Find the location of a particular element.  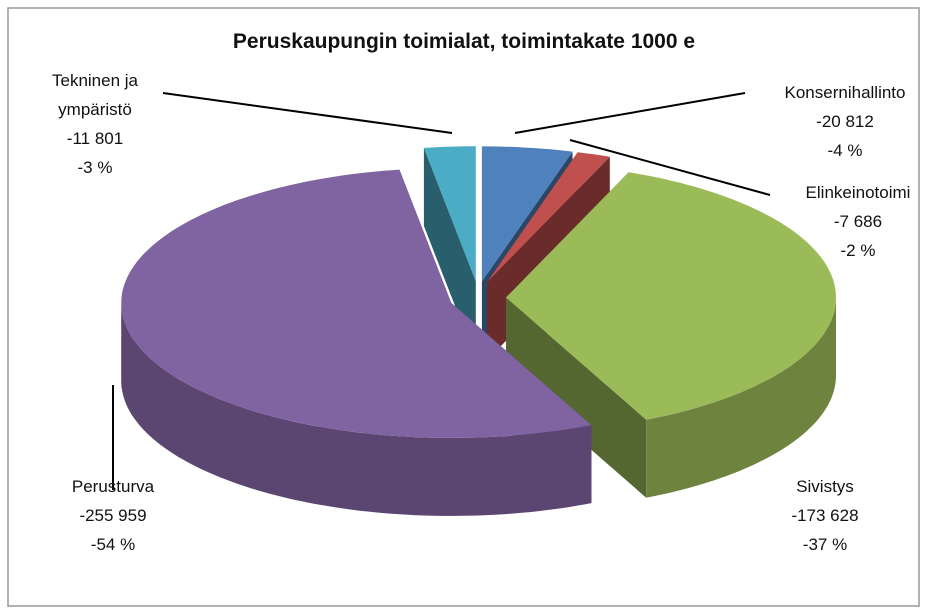

slice-name: Elinkeinotoimi is located at coordinates (858, 192).